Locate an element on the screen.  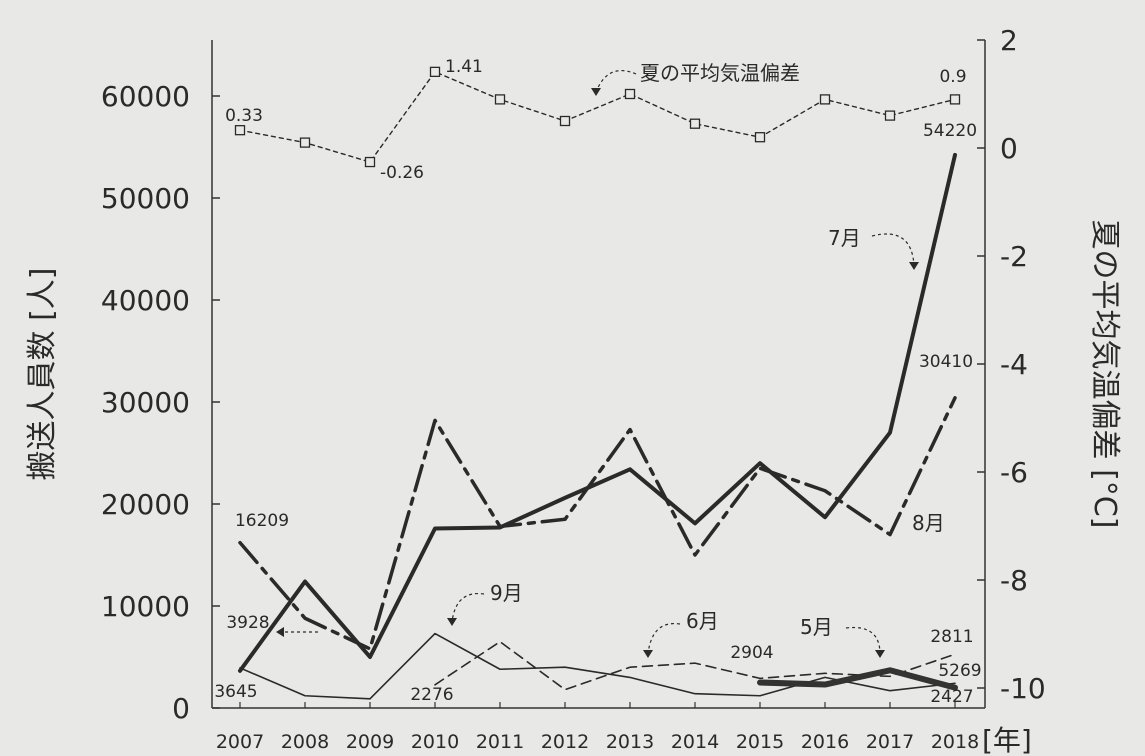
y-right-tick-label: 0 is located at coordinates (1009, 148).